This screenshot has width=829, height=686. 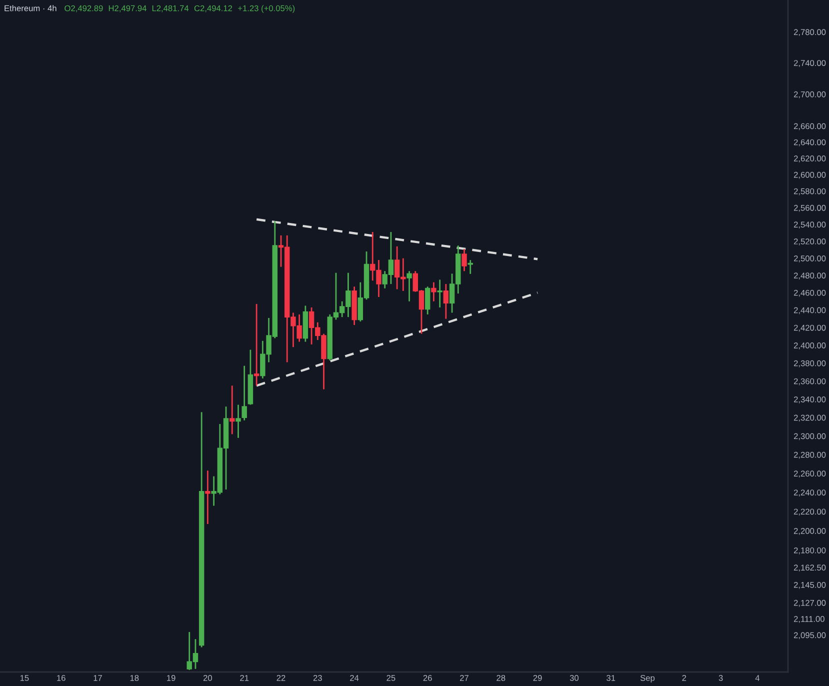 I want to click on y-tick-label: 2,300.00, so click(x=810, y=436).